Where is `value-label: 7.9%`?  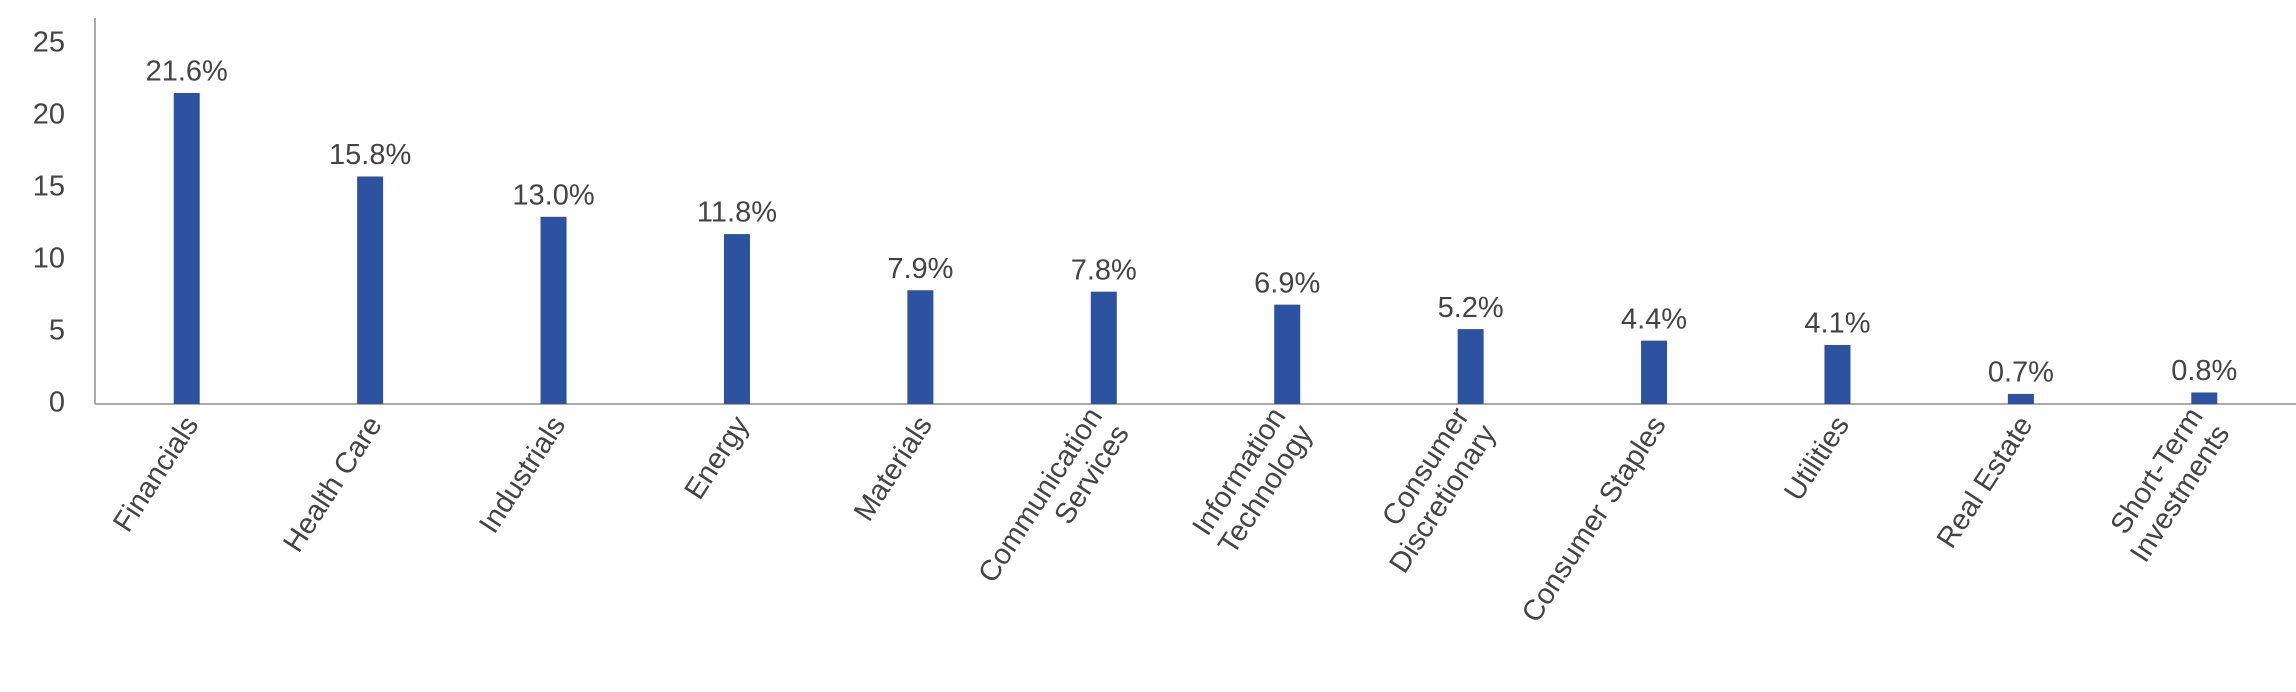
value-label: 7.9% is located at coordinates (920, 269).